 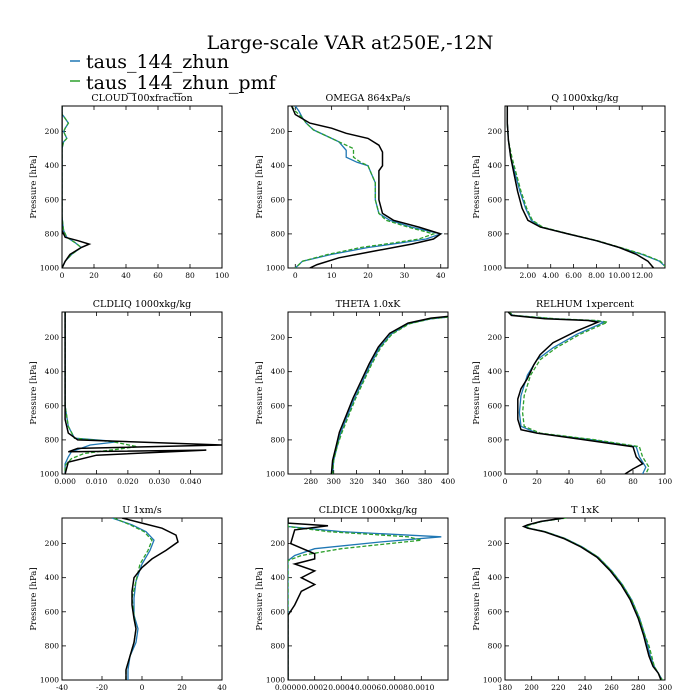 What do you see at coordinates (638, 687) in the screenshot?
I see `x-tick-label: 280` at bounding box center [638, 687].